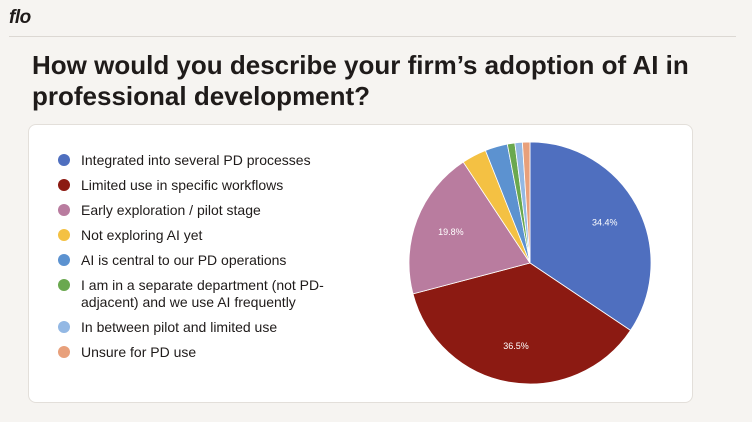 The image size is (752, 422). I want to click on legend-item: Unsure for PD use, so click(201, 352).